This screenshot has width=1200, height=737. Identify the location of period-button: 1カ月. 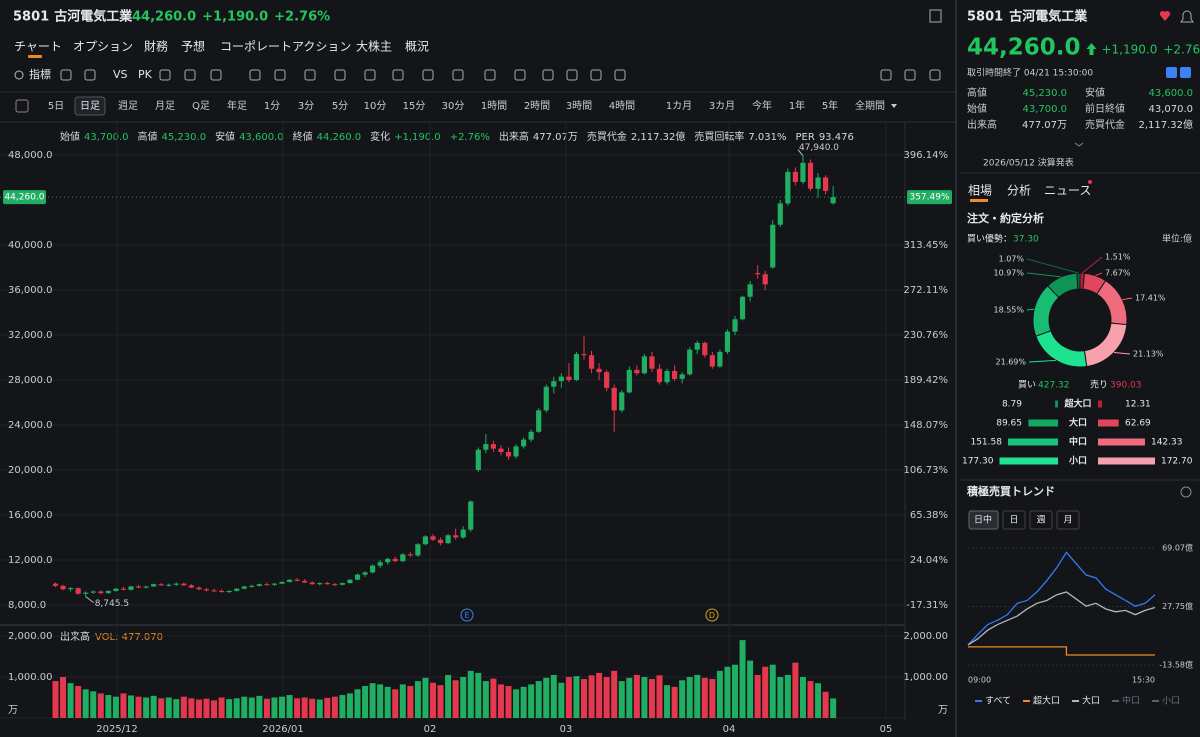
(679, 106).